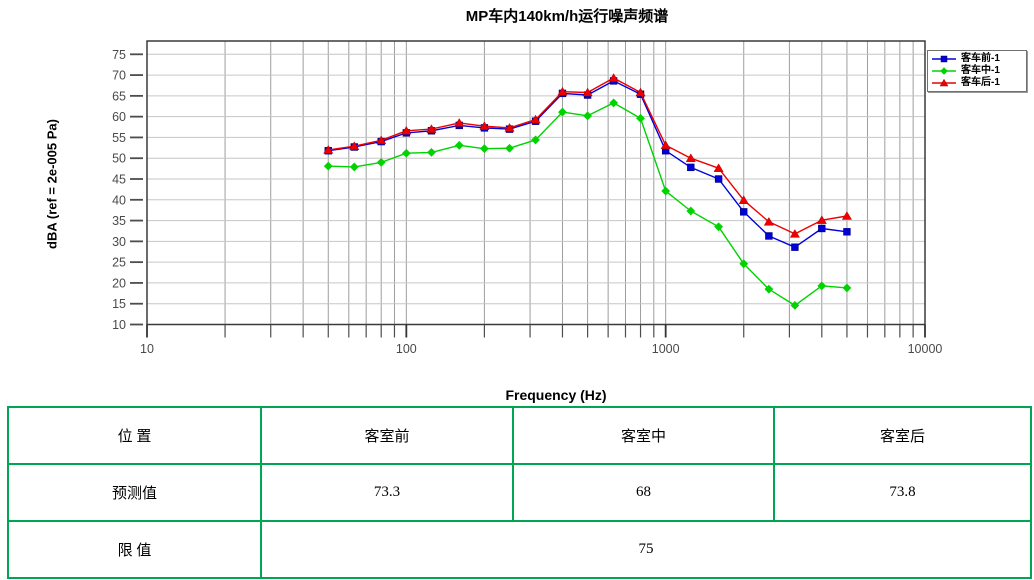  What do you see at coordinates (119, 200) in the screenshot?
I see `y-tick-label: 40` at bounding box center [119, 200].